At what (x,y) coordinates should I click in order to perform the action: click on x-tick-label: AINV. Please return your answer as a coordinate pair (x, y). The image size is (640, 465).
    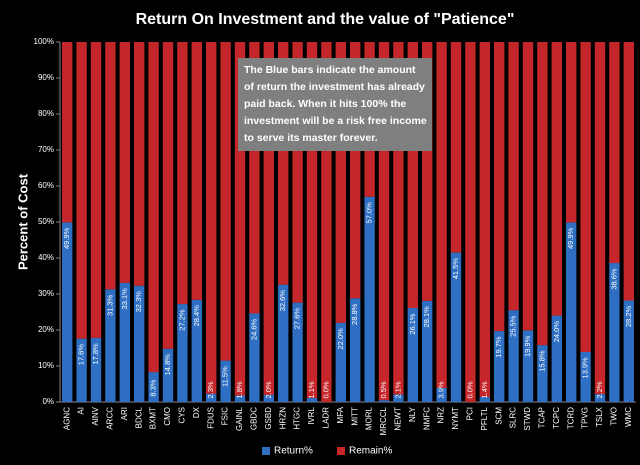
    Looking at the image, I should click on (95, 415).